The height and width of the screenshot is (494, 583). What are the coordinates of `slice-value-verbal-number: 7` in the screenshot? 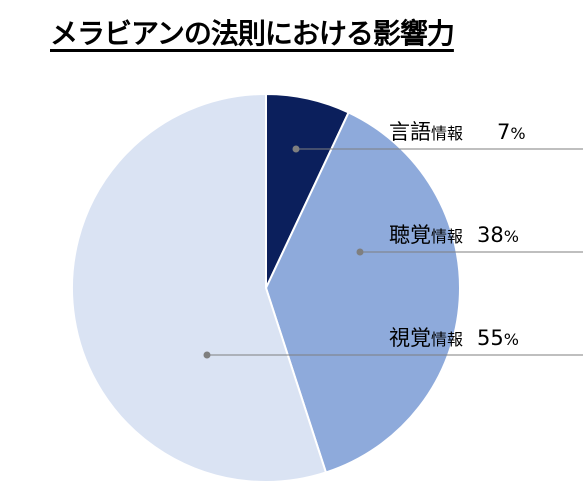 It's located at (504, 132).